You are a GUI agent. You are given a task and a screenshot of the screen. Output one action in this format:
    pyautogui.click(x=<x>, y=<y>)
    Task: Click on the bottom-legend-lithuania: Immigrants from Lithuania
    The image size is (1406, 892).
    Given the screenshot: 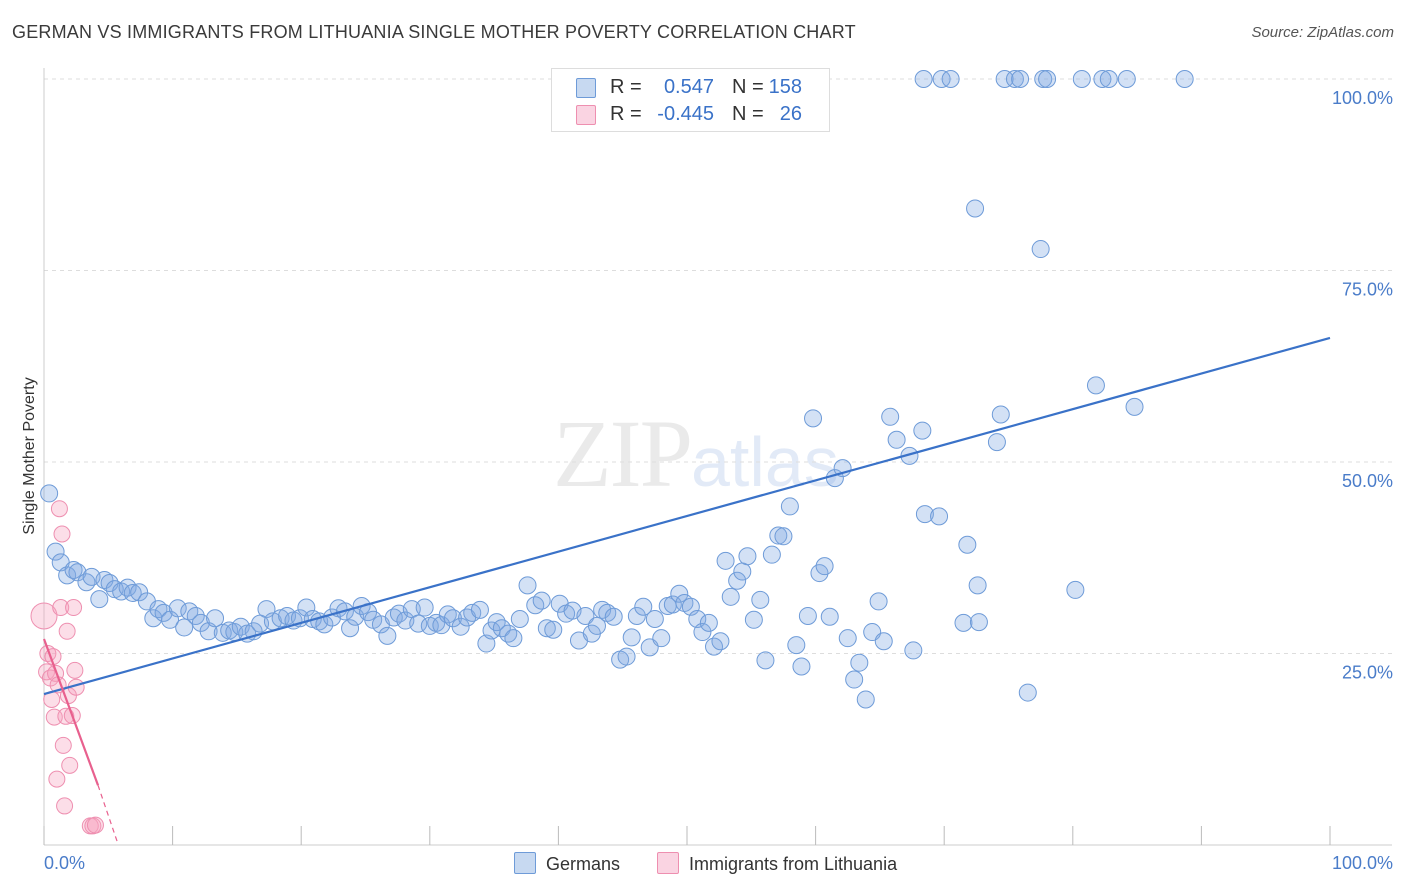 What is the action you would take?
    pyautogui.click(x=777, y=863)
    